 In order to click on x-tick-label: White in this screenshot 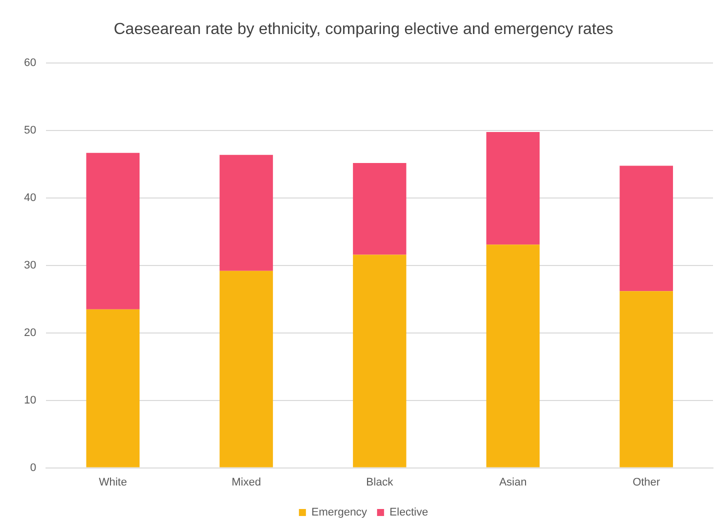, I will do `click(112, 482)`.